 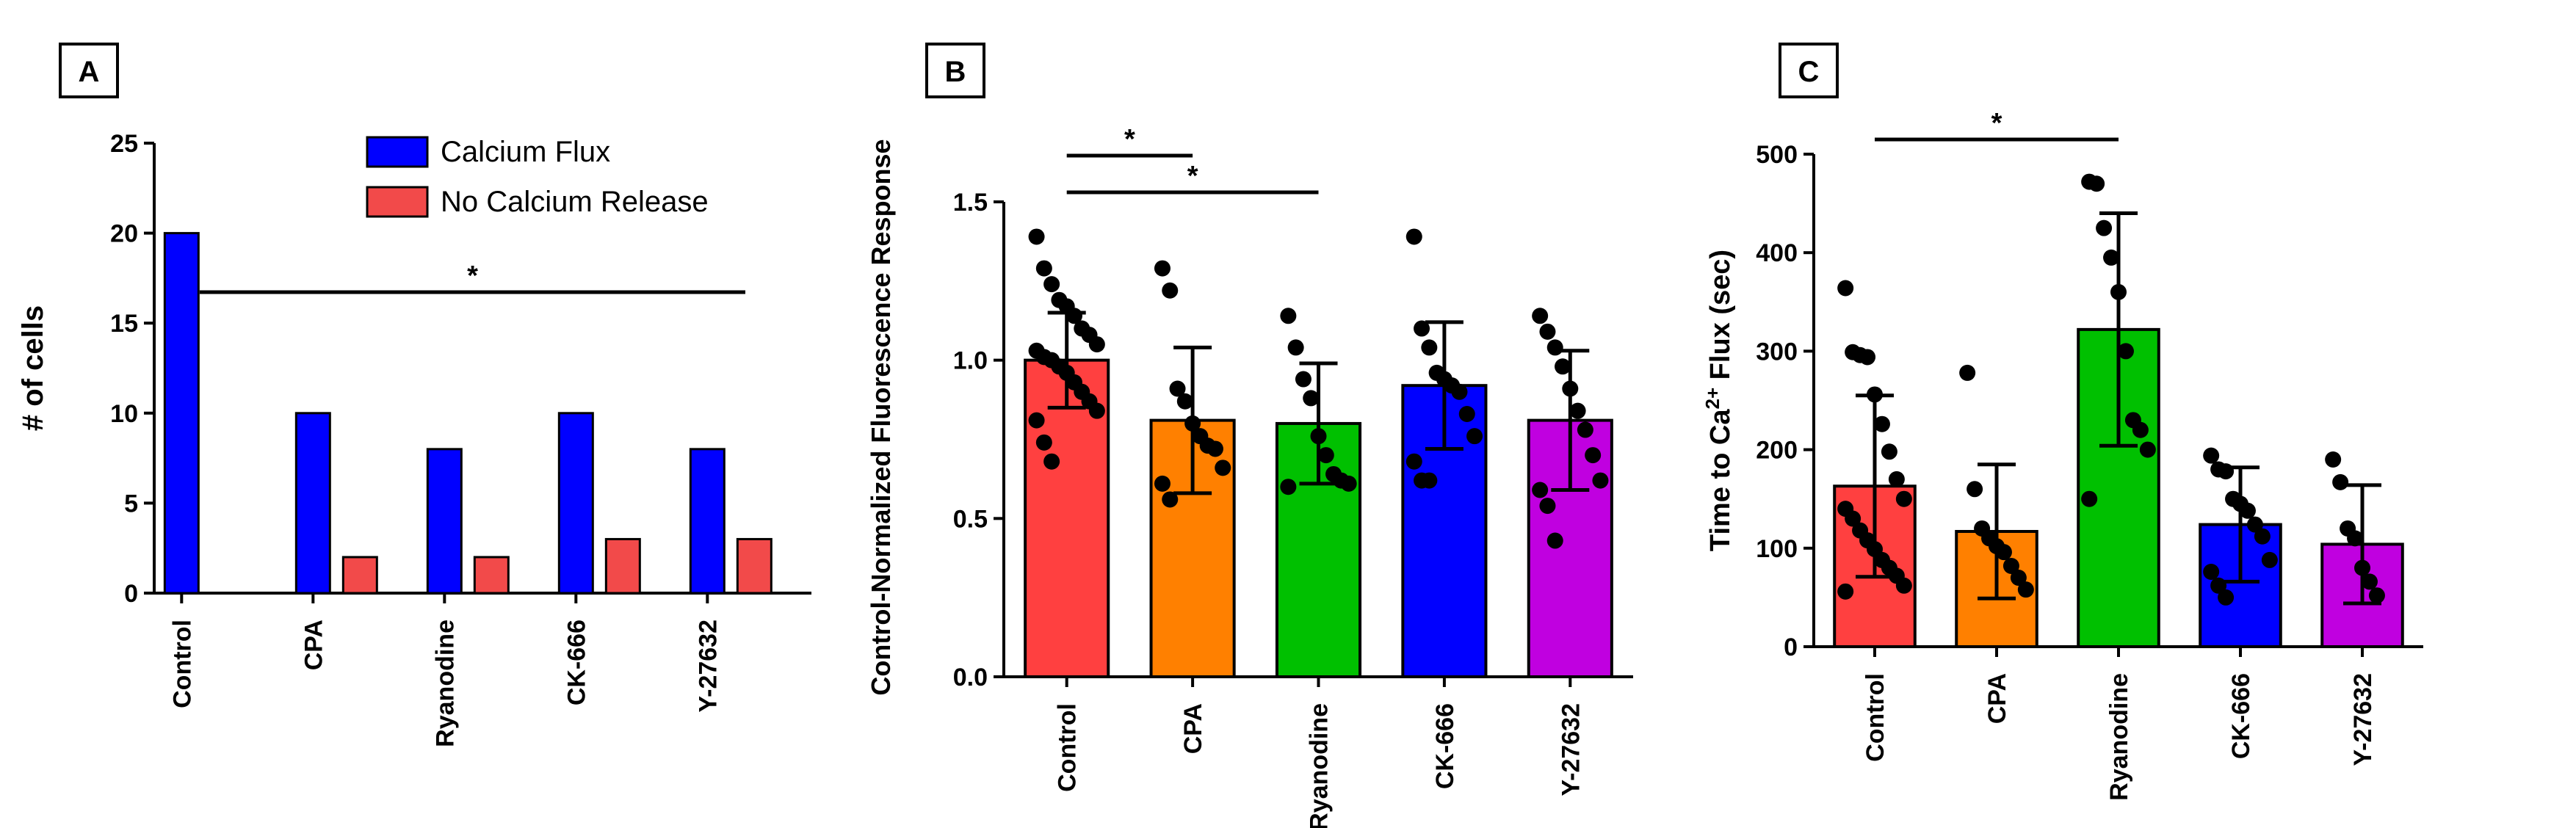 I want to click on panel-a-bar-calcium-flux-cpa, so click(x=312, y=504).